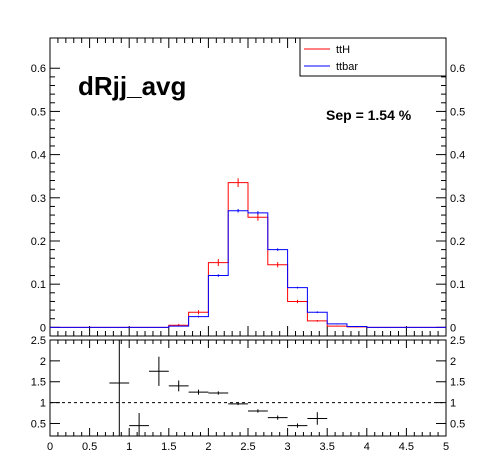 This screenshot has width=496, height=472. What do you see at coordinates (43, 404) in the screenshot?
I see `ratio-ytick-label: 1` at bounding box center [43, 404].